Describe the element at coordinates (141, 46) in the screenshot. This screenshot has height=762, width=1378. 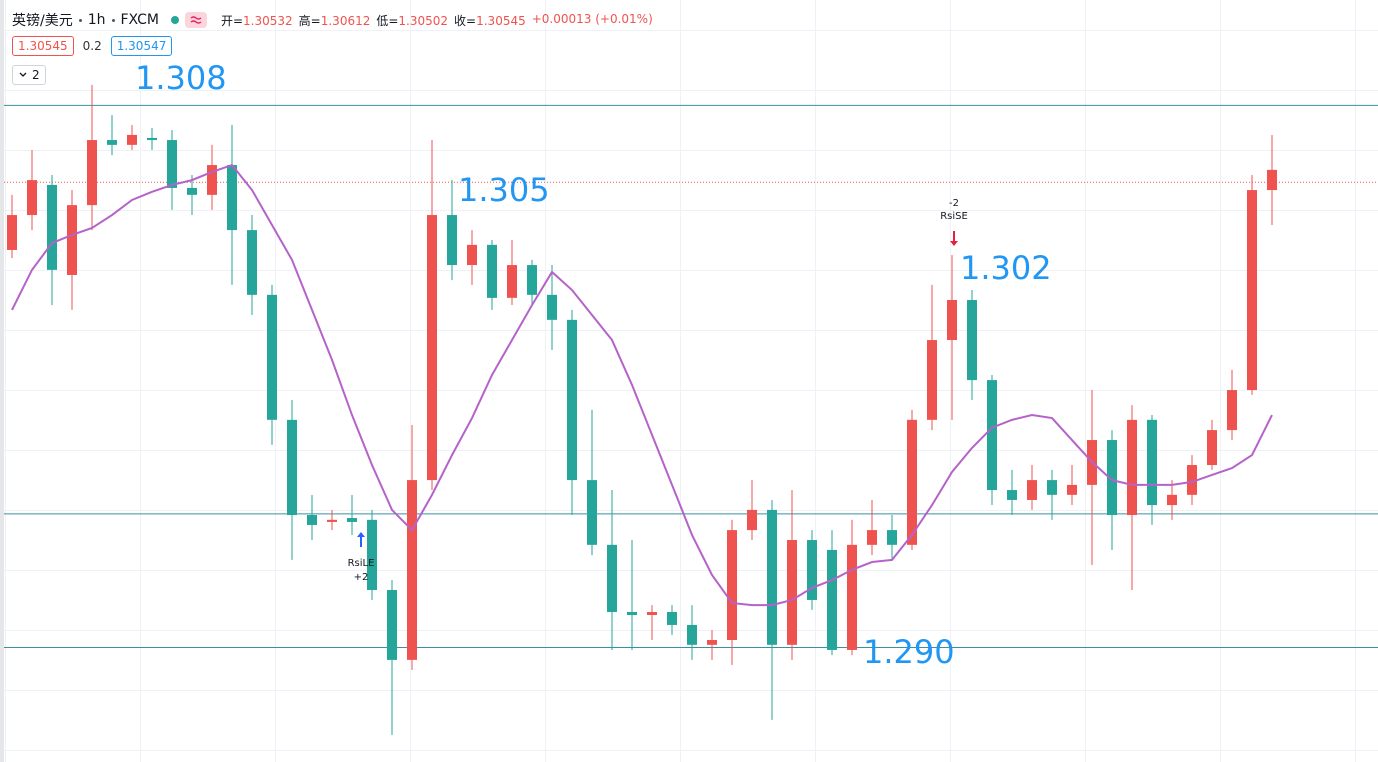
I see `buy-button: 1.30547` at that location.